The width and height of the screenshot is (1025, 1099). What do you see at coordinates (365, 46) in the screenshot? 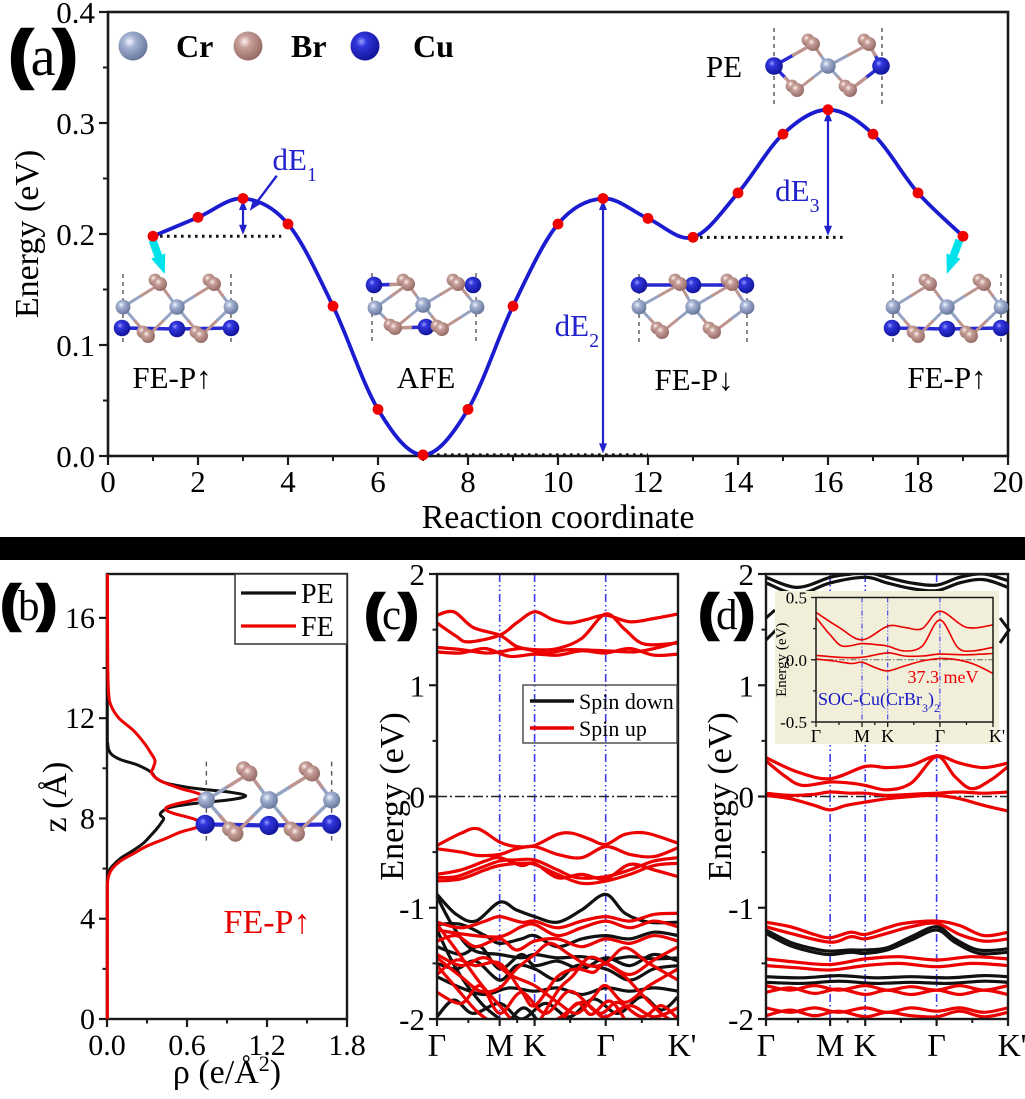
I see `legend-atom-cu` at bounding box center [365, 46].